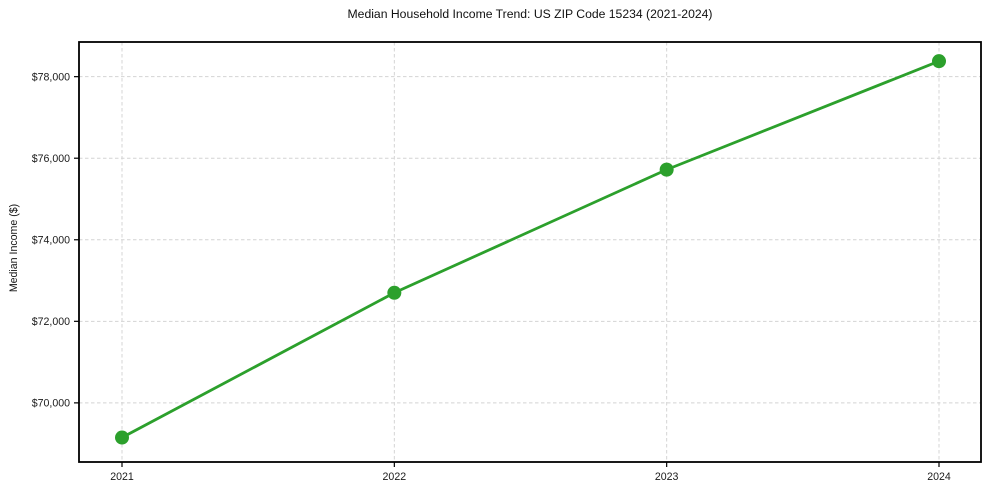 The width and height of the screenshot is (989, 490). What do you see at coordinates (51, 77) in the screenshot?
I see `y-tick-label: $78,000` at bounding box center [51, 77].